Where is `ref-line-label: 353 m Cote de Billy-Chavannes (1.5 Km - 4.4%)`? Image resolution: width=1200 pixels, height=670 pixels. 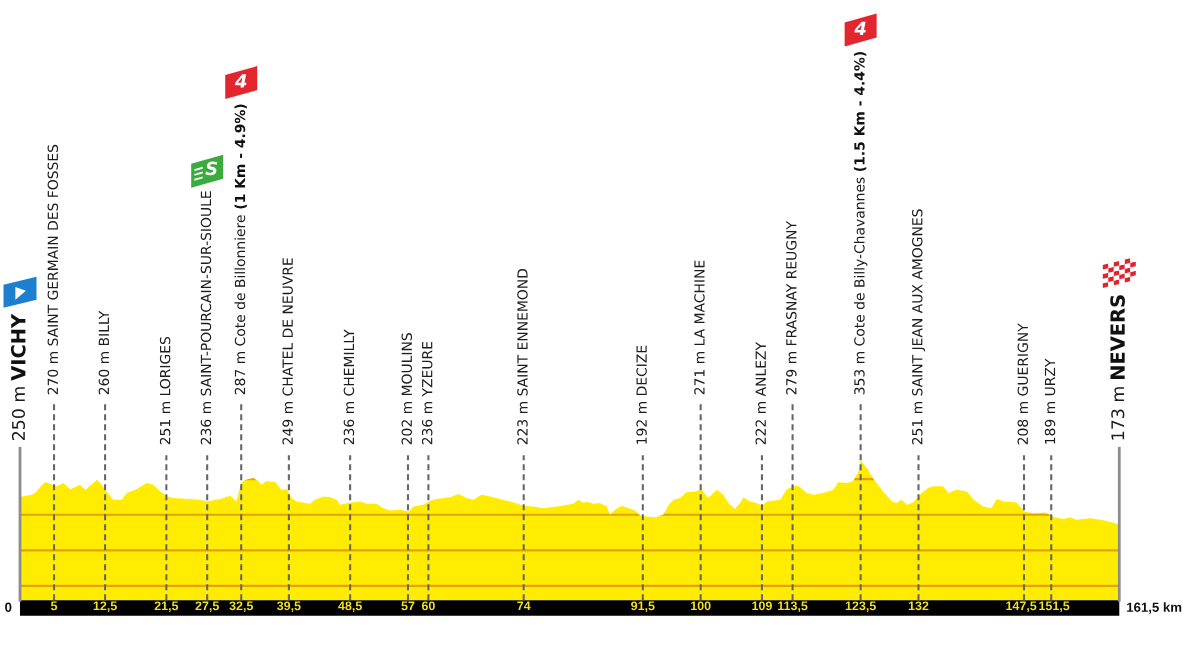
ref-line-label: 353 m Cote de Billy-Chavannes (1.5 Km - 4.4%) is located at coordinates (860, 223).